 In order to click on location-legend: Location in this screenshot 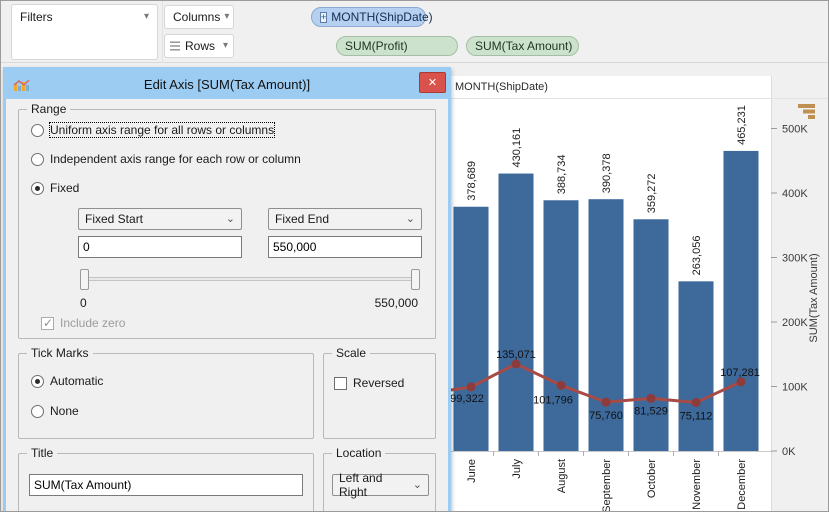, I will do `click(359, 453)`.